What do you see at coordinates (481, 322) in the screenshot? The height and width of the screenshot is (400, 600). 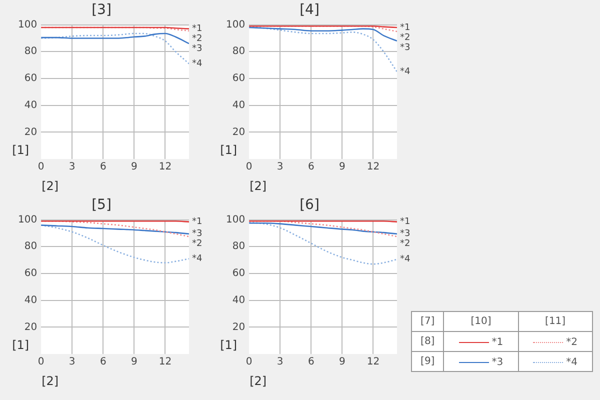 I see `text: [10]` at bounding box center [481, 322].